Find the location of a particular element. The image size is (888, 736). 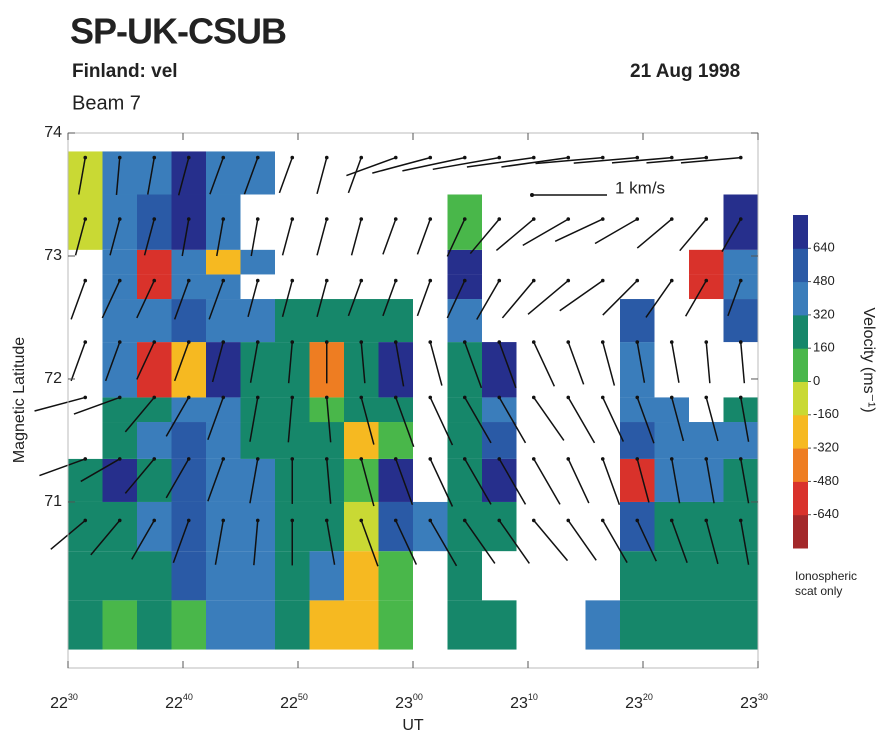

colorbar-tick-label: 160 is located at coordinates (824, 347).